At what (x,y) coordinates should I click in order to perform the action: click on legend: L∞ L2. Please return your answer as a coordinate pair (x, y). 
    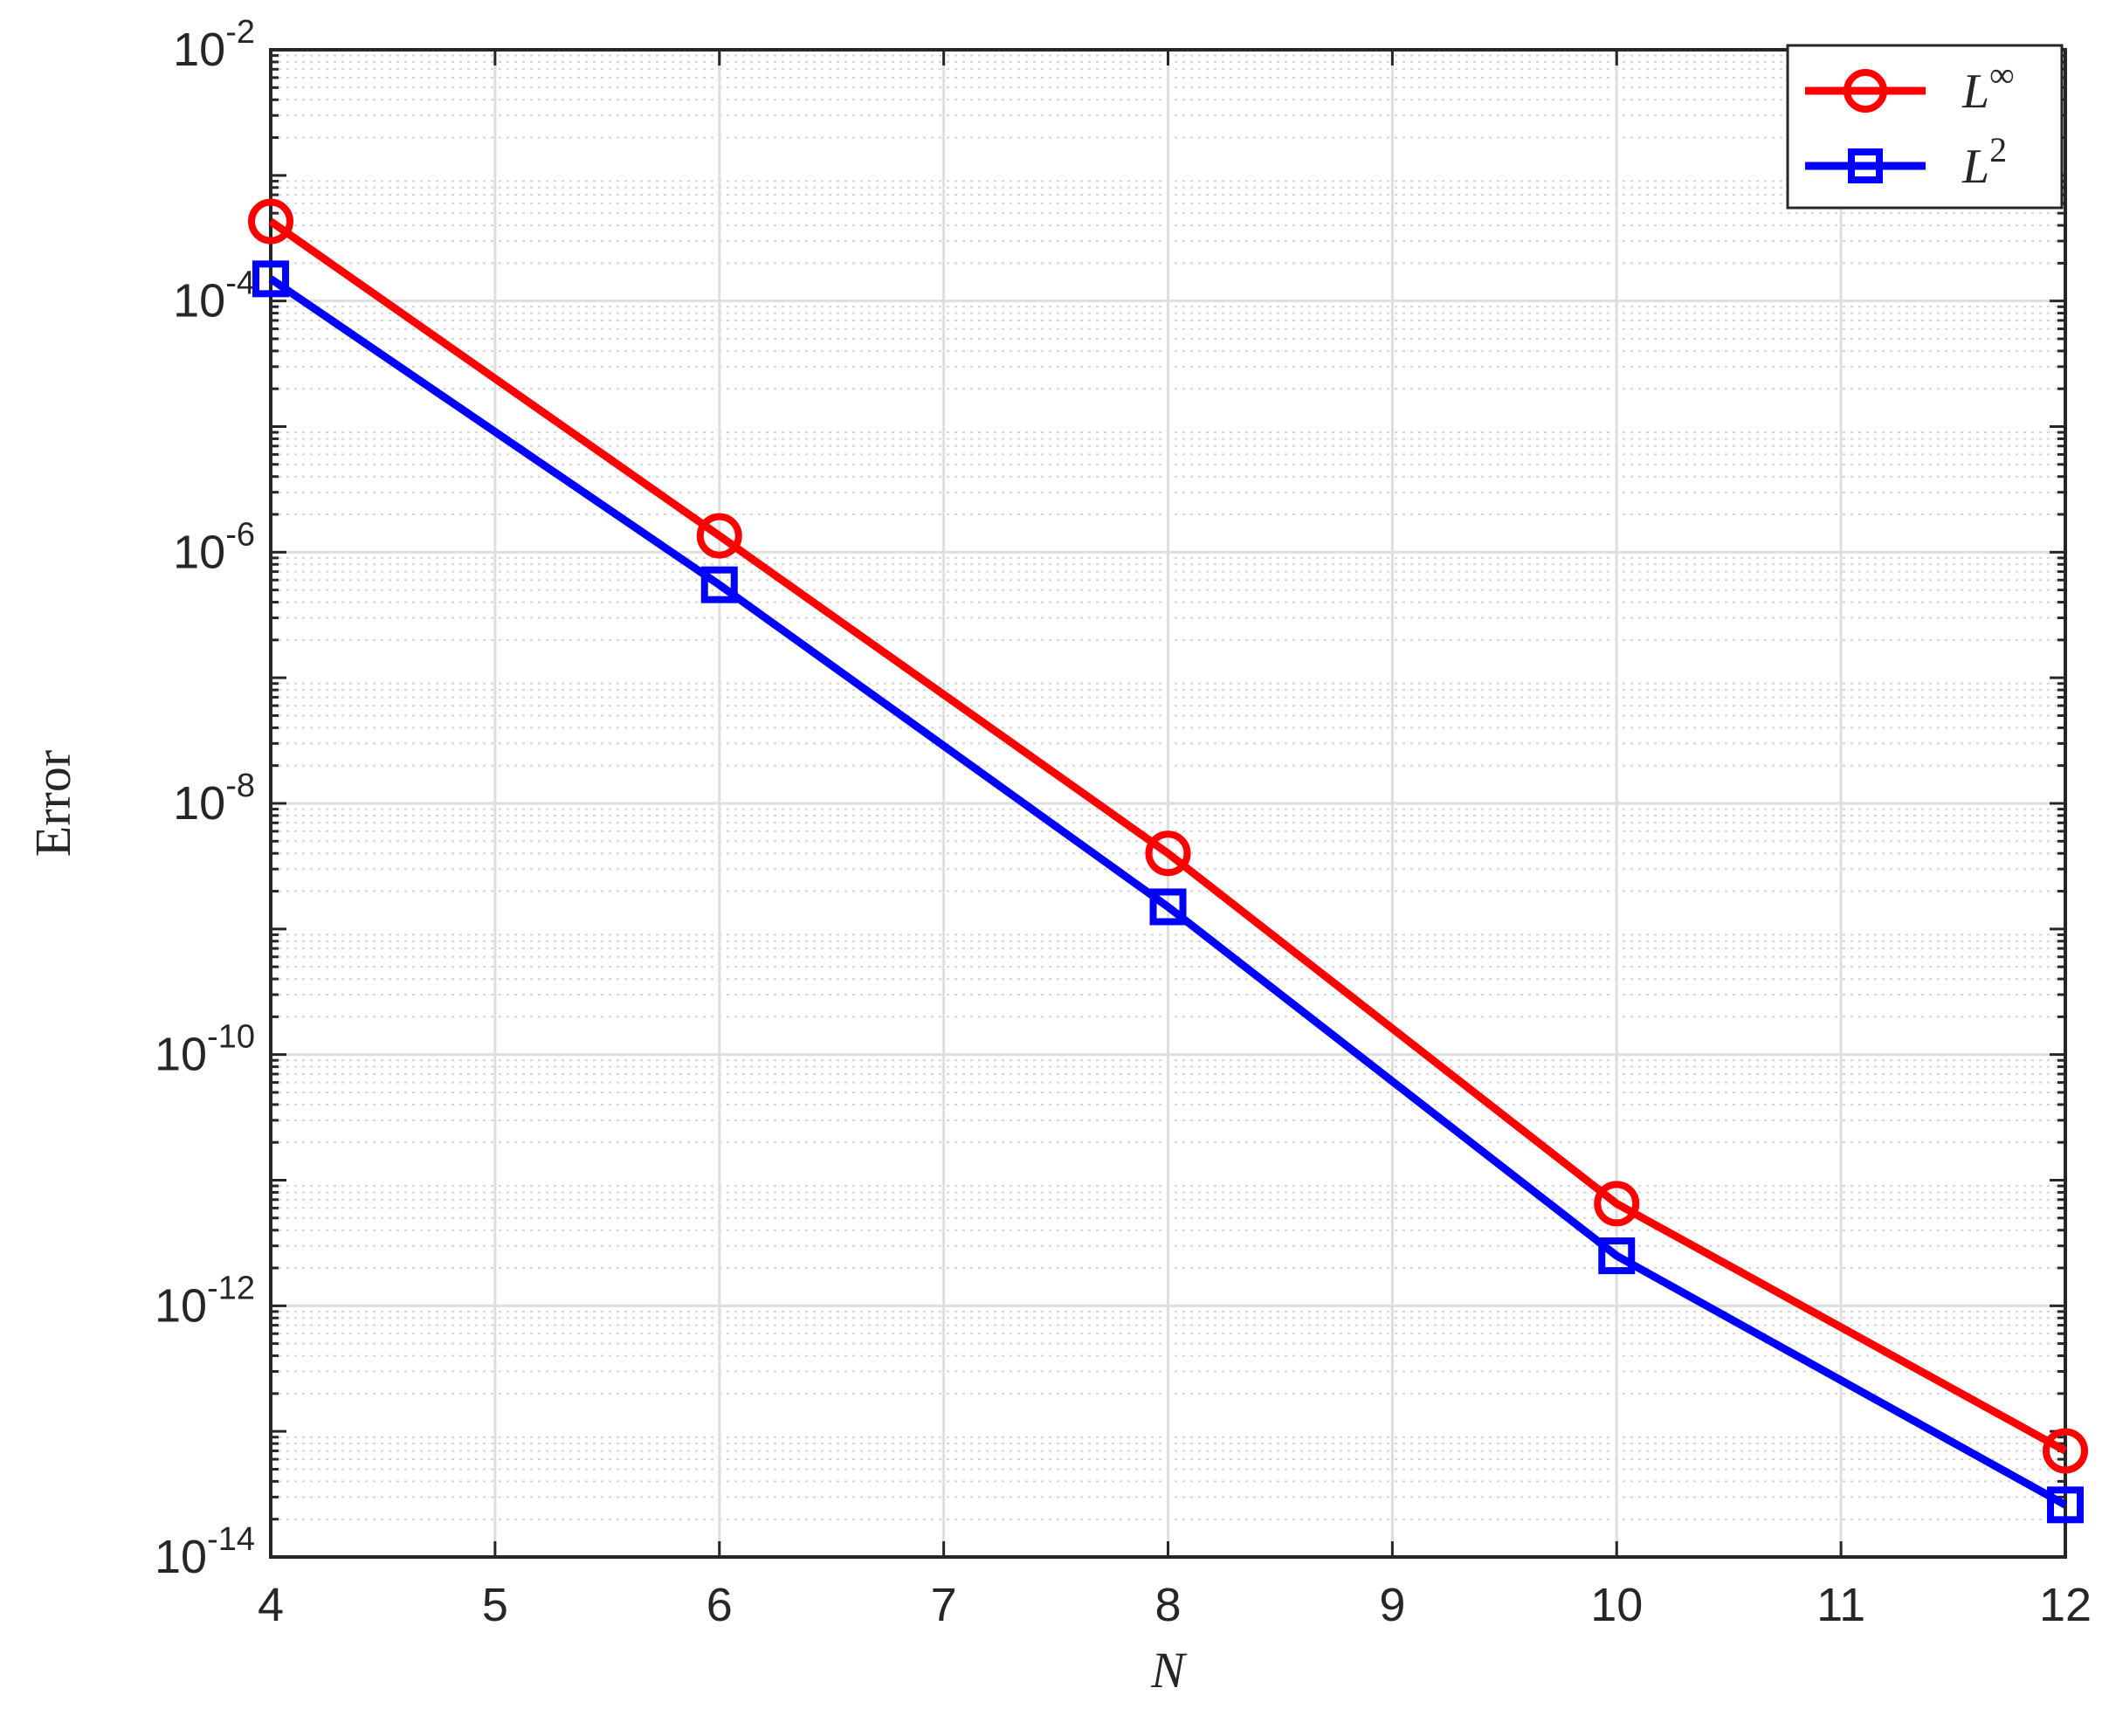
    Looking at the image, I should click on (1925, 127).